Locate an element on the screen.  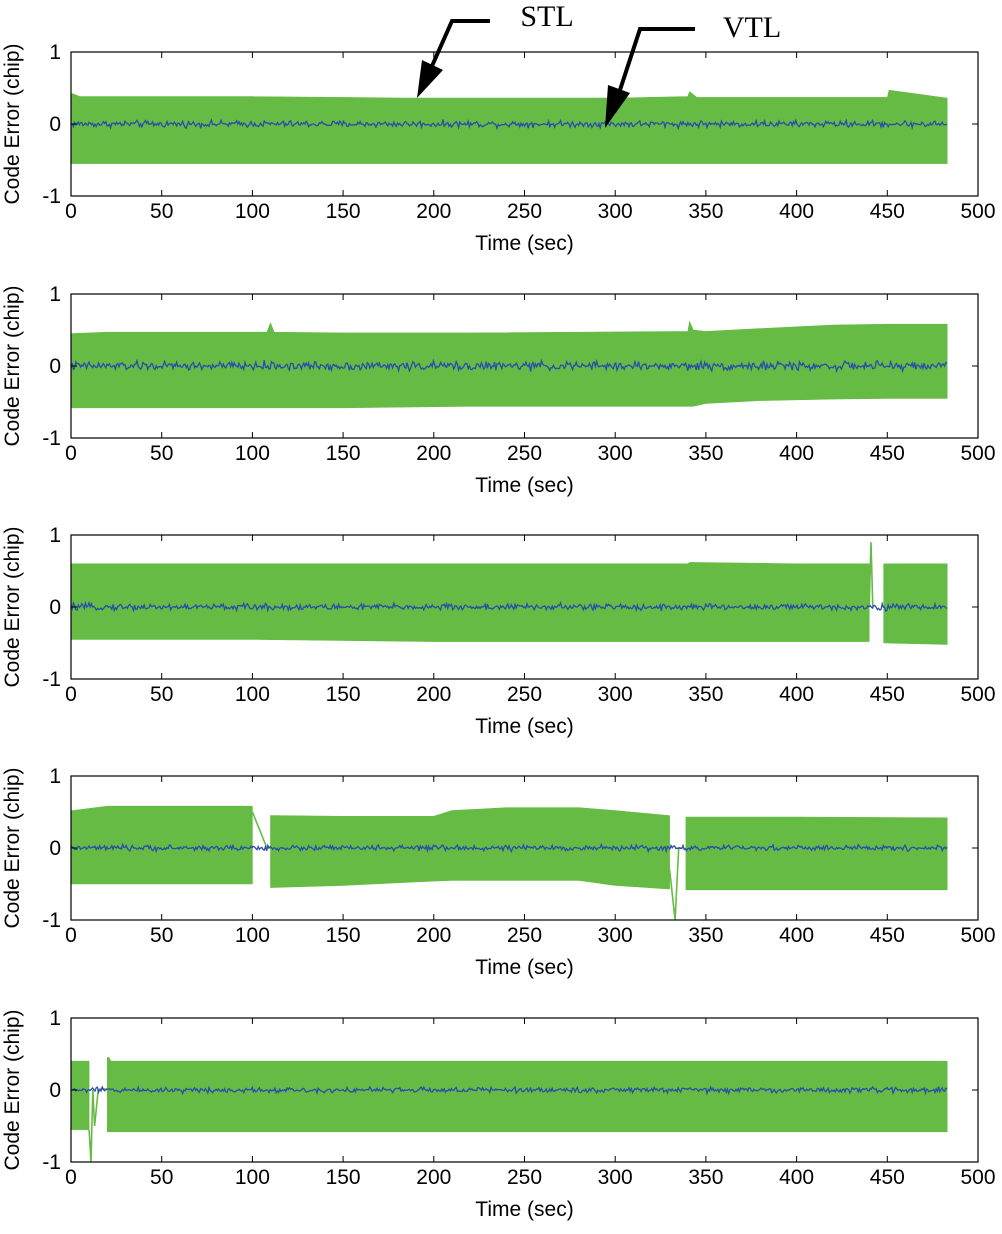
series-stl-transient is located at coordinates (98, 1125).